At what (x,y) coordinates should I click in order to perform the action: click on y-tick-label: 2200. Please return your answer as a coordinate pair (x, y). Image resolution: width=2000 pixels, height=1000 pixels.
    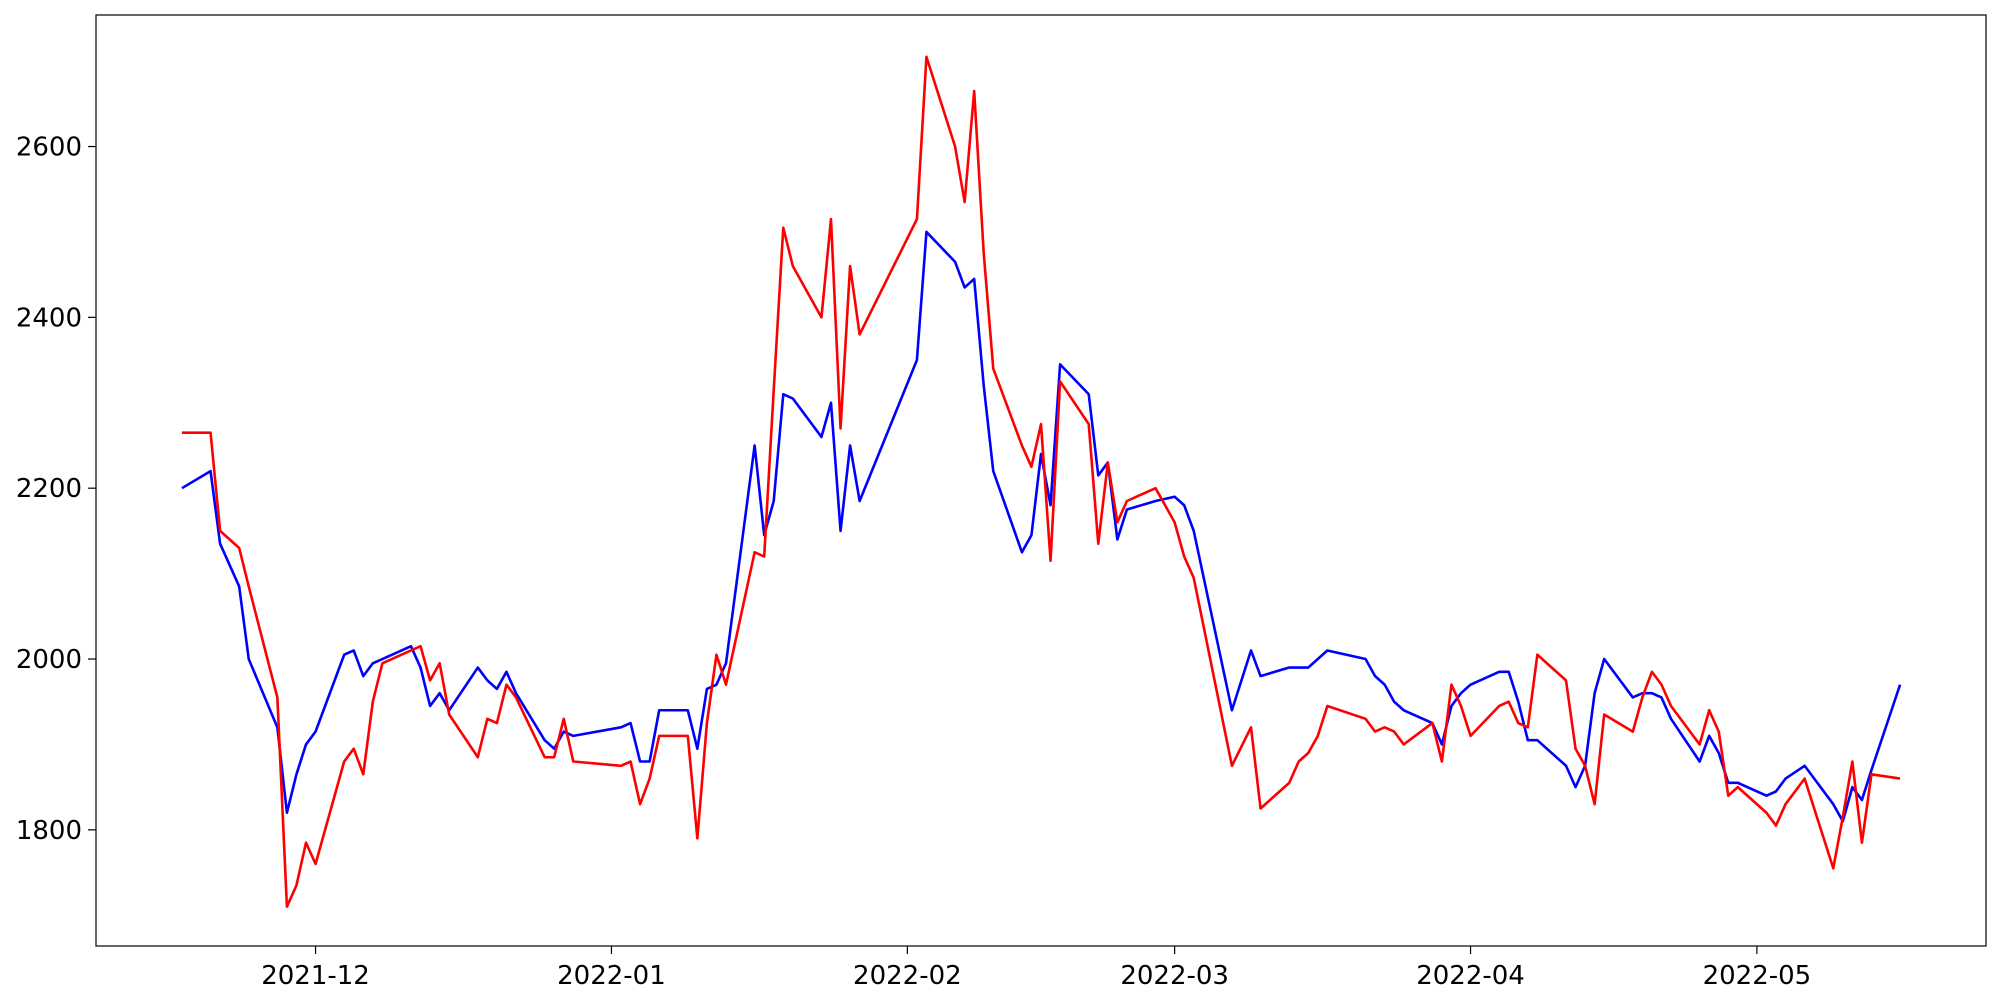
    Looking at the image, I should click on (49, 489).